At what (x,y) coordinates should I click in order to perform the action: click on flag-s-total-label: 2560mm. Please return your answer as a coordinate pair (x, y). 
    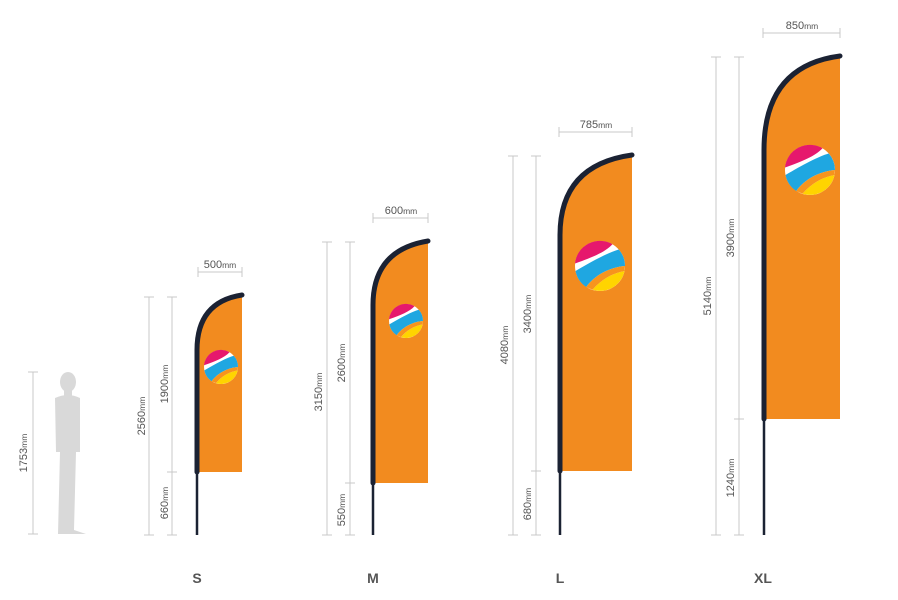
    Looking at the image, I should click on (142, 416).